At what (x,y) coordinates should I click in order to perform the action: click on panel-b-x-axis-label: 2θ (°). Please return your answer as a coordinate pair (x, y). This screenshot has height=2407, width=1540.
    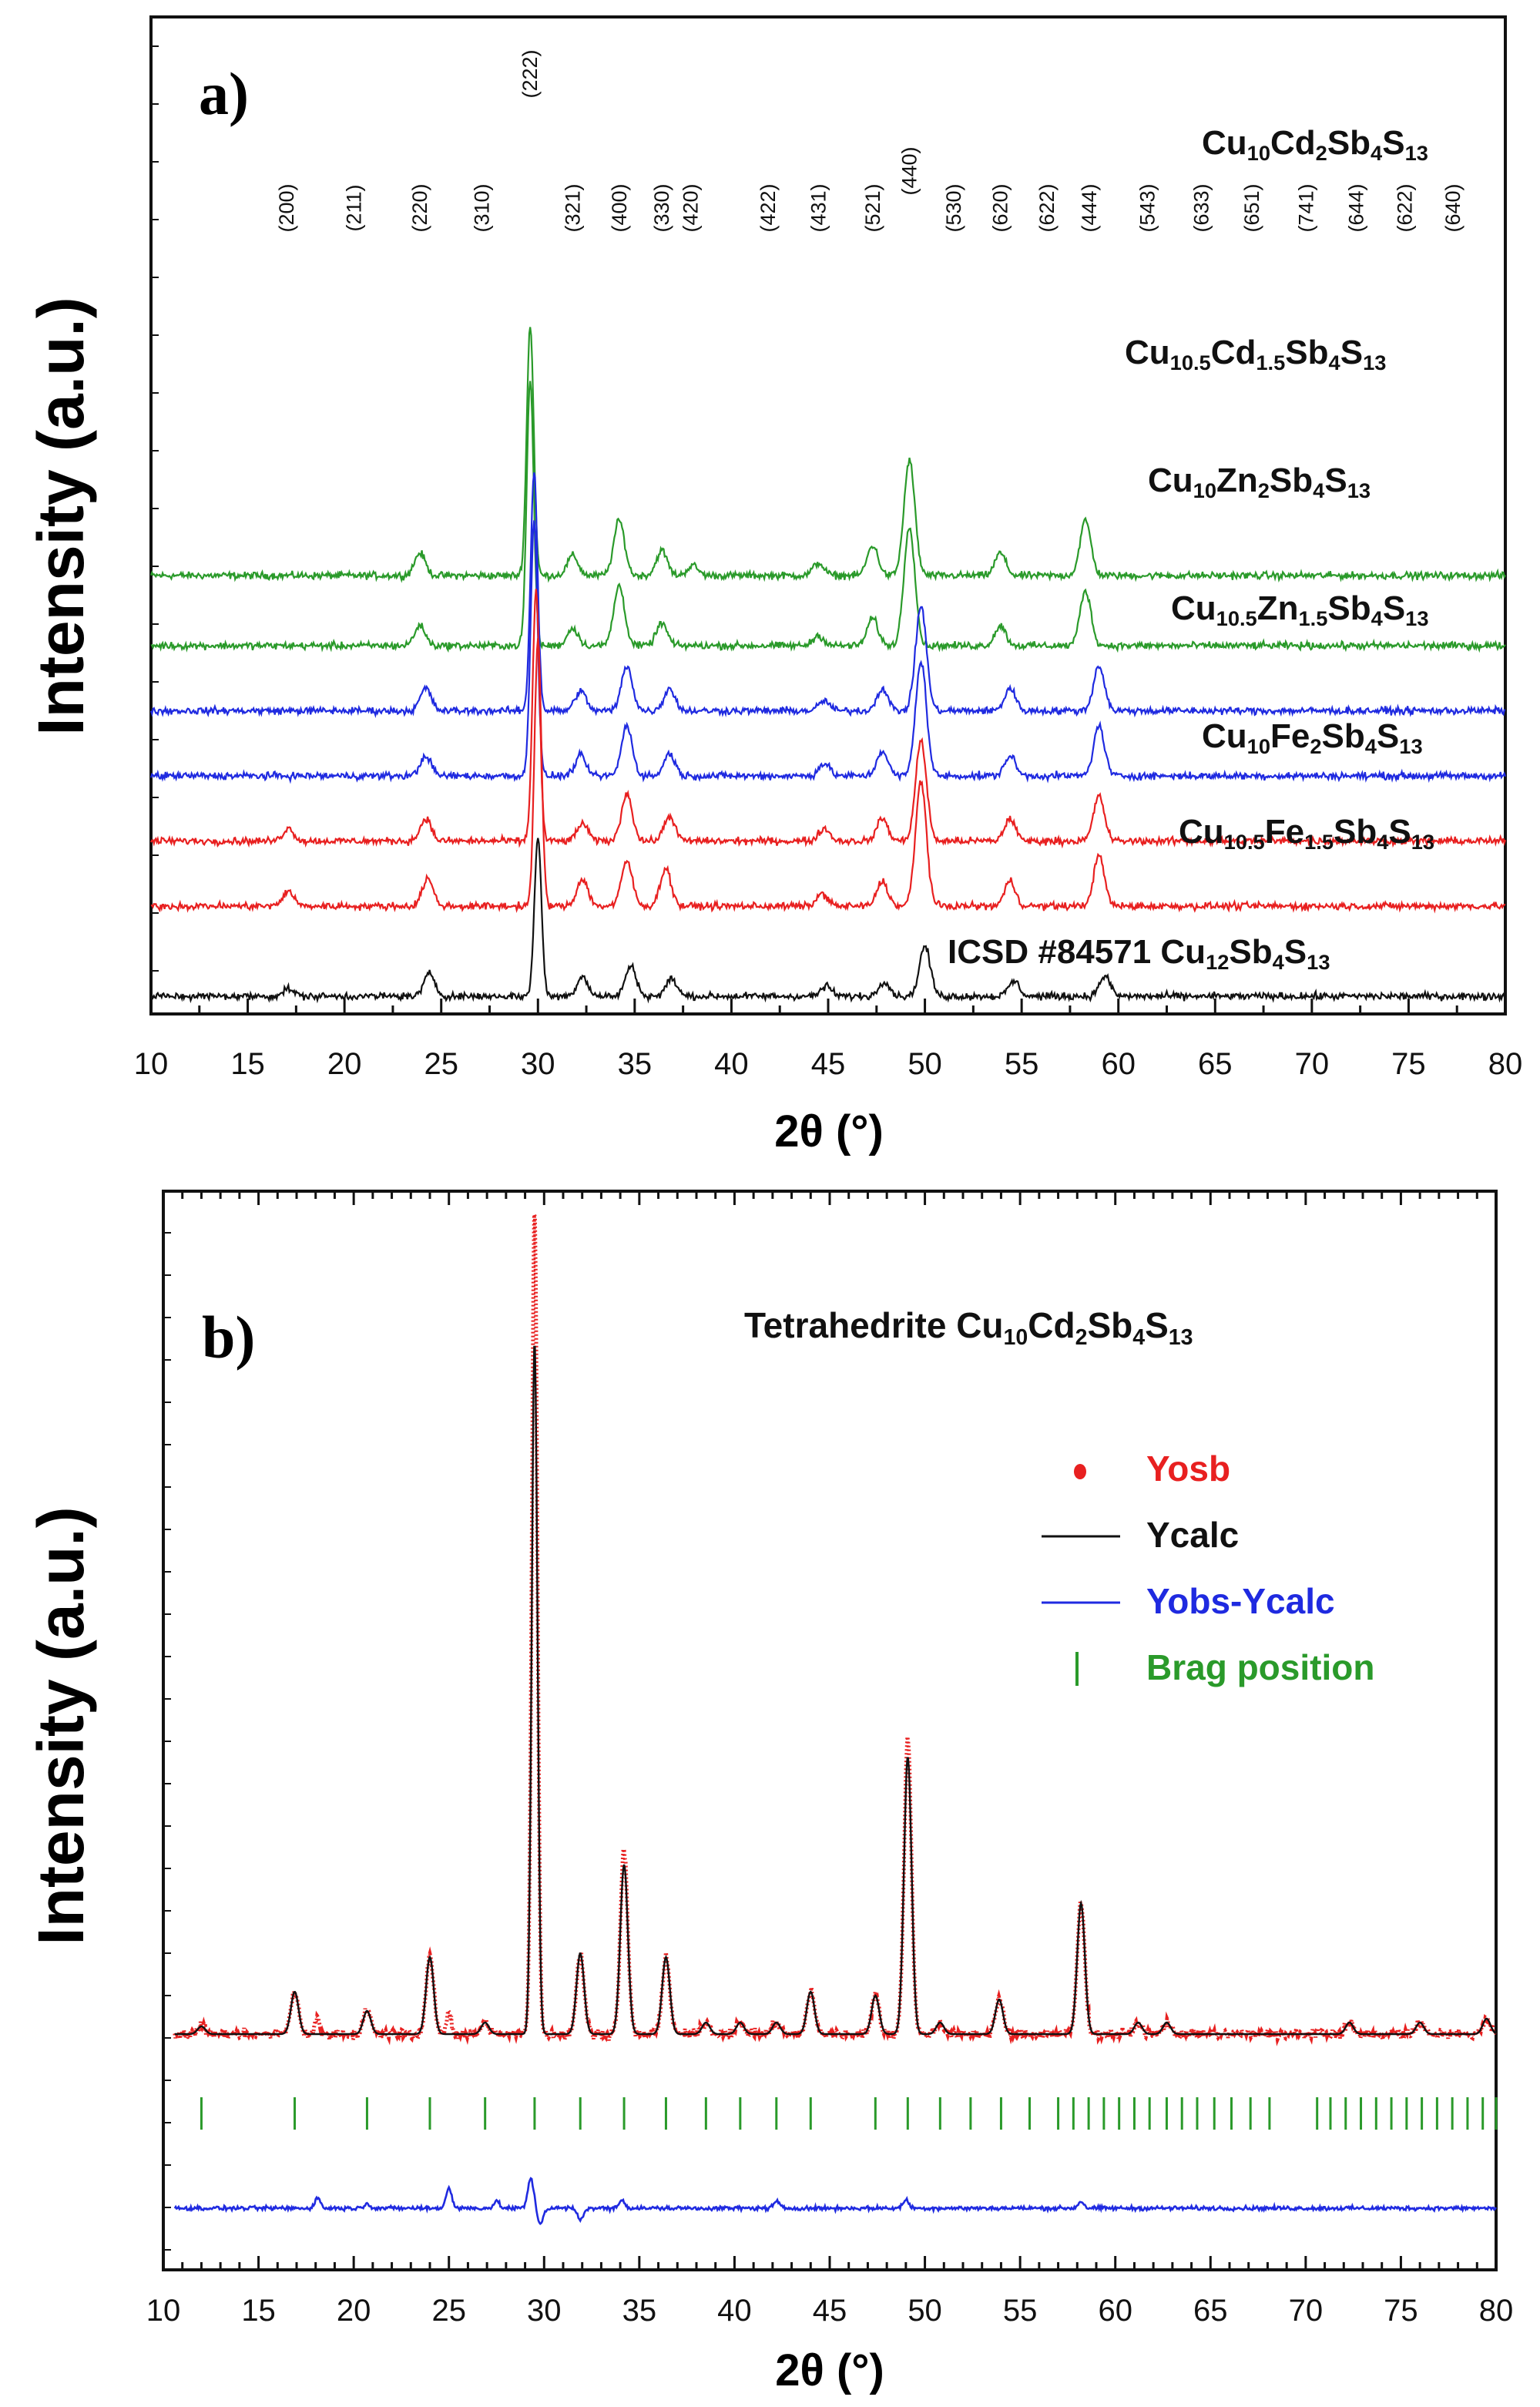
    Looking at the image, I should click on (830, 2370).